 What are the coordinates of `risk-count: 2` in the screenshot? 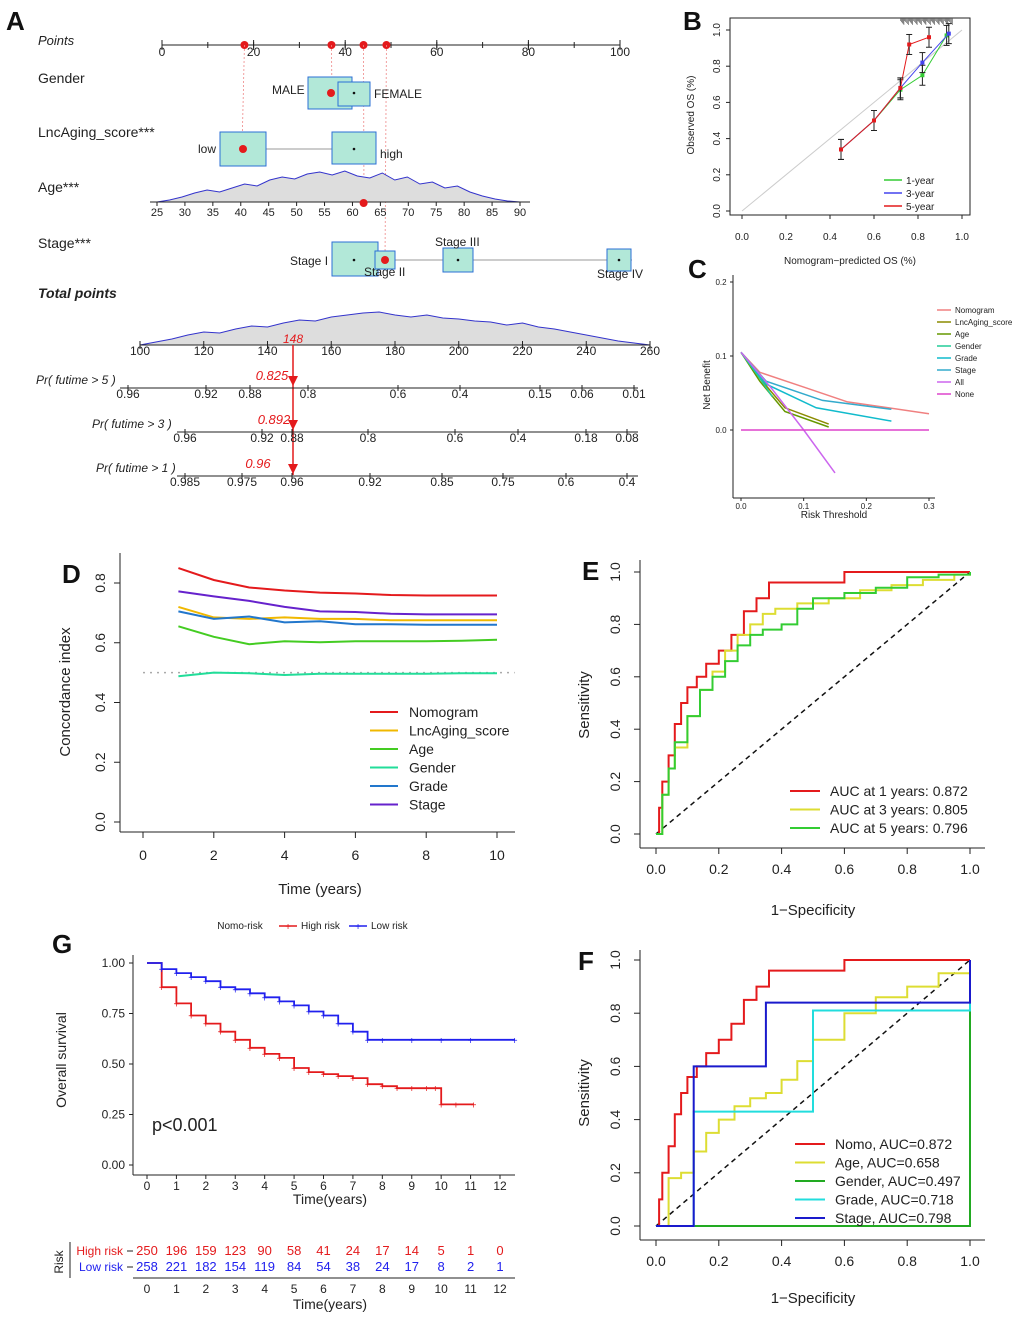 It's located at (470, 1266).